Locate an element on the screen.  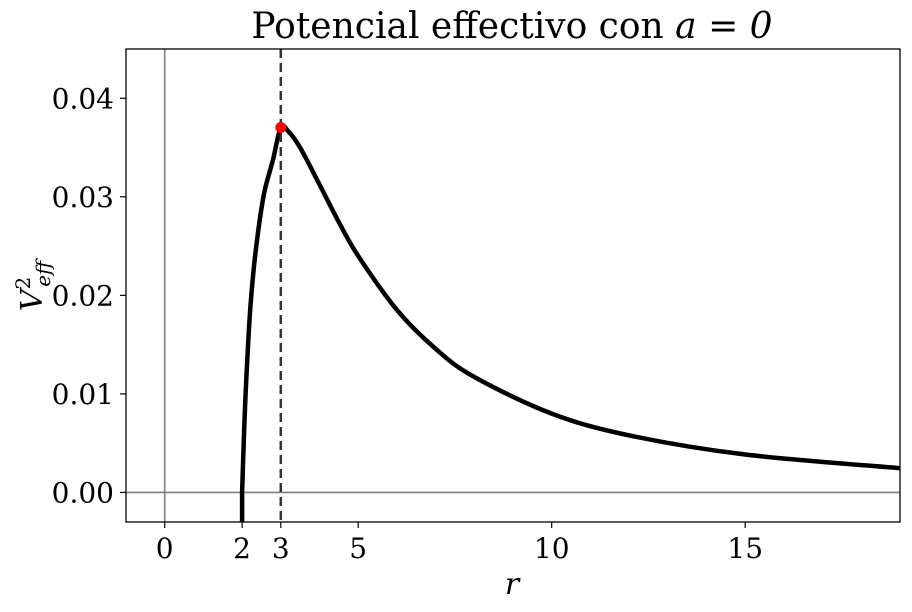
x-tick-label: 3 is located at coordinates (281, 548).